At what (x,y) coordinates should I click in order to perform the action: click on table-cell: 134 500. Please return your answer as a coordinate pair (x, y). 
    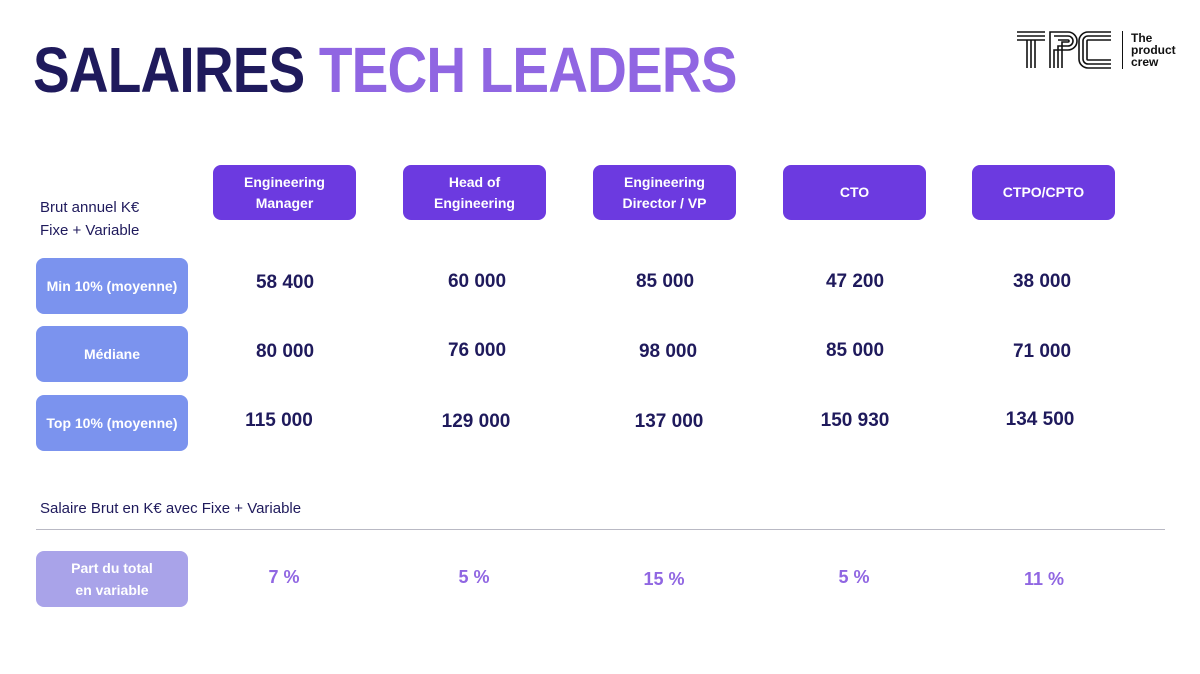
    Looking at the image, I should click on (1040, 419).